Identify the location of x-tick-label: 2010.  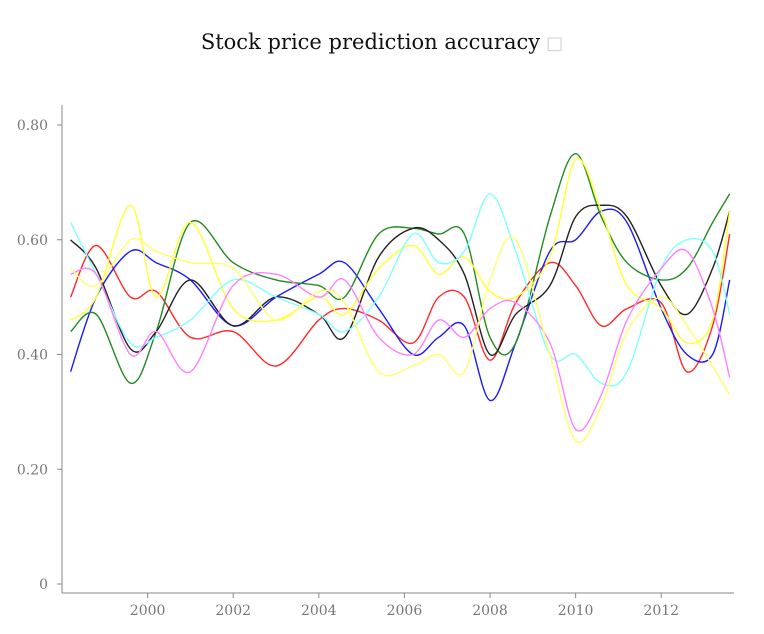
(576, 611).